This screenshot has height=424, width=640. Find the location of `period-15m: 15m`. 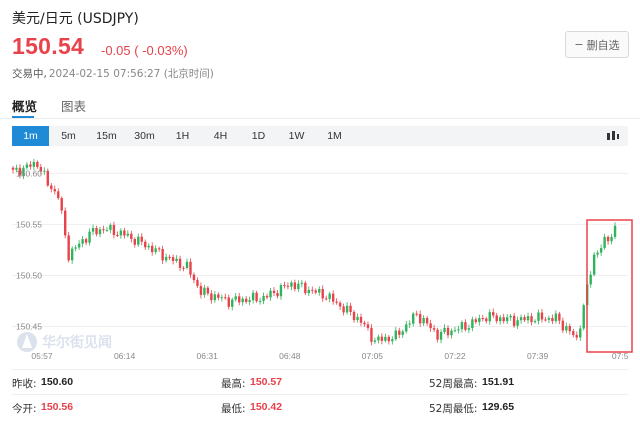

period-15m: 15m is located at coordinates (106, 136).